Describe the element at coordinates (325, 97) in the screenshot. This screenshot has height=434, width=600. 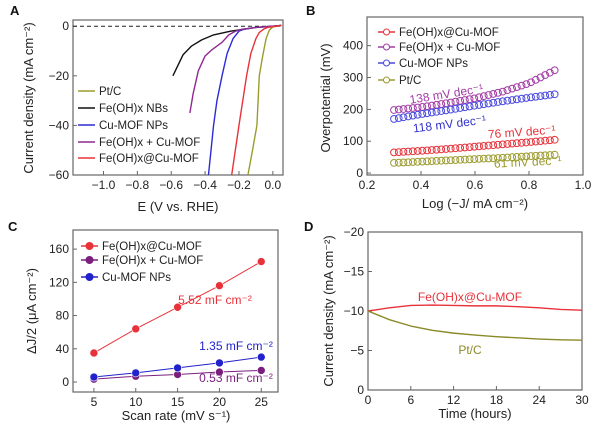
I see `y-axis-label: Overpotential (mV)` at that location.